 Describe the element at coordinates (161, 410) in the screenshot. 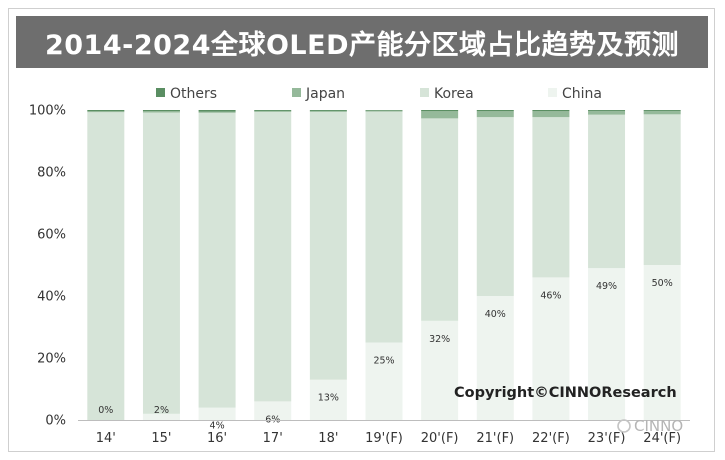

I see `data-label: 2%` at that location.